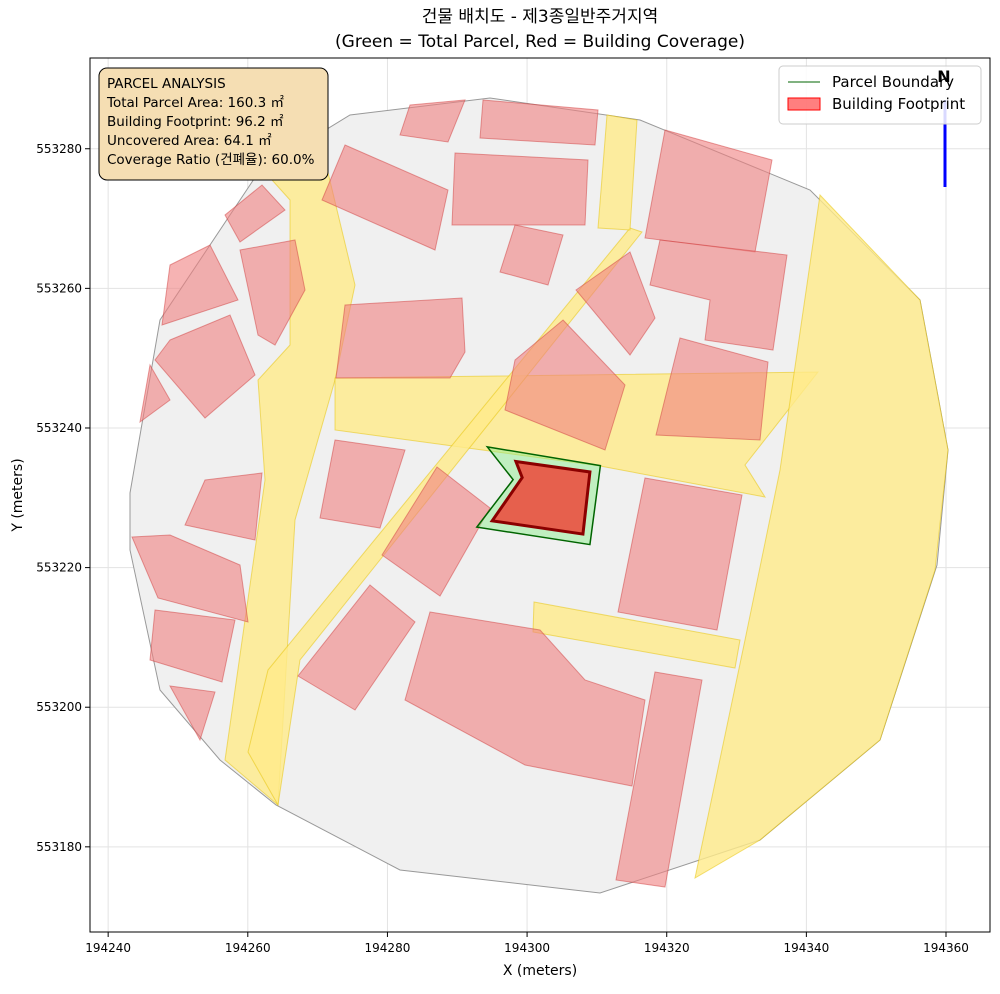 Image resolution: width=1000 pixels, height=994 pixels. Describe the element at coordinates (540, 971) in the screenshot. I see `x-axis-label: X (meters)` at that location.